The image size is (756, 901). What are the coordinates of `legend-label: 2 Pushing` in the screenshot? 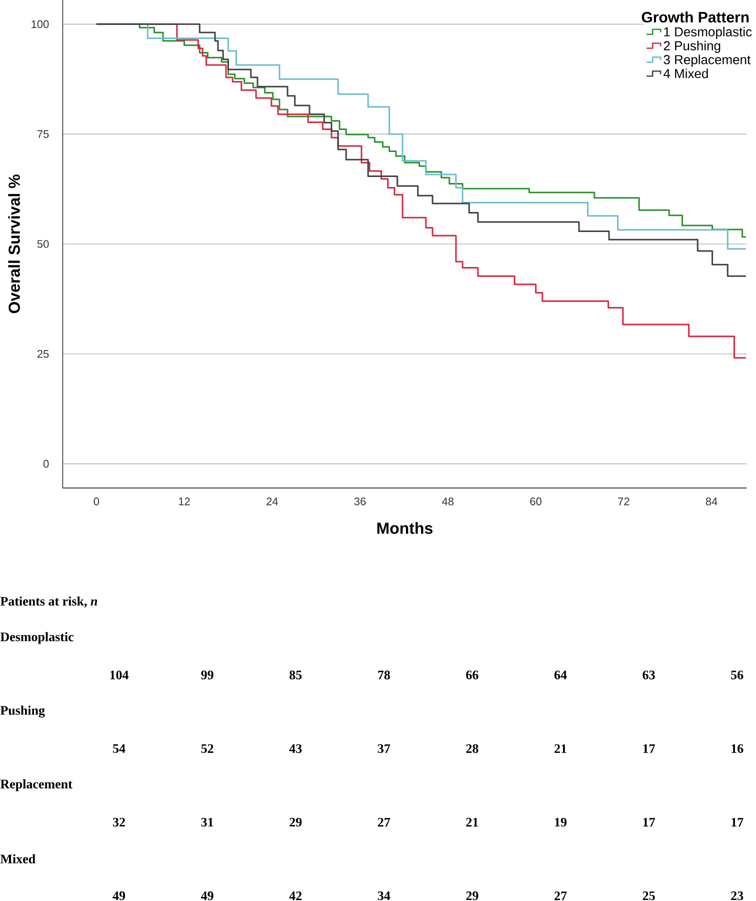 It's located at (692, 46).